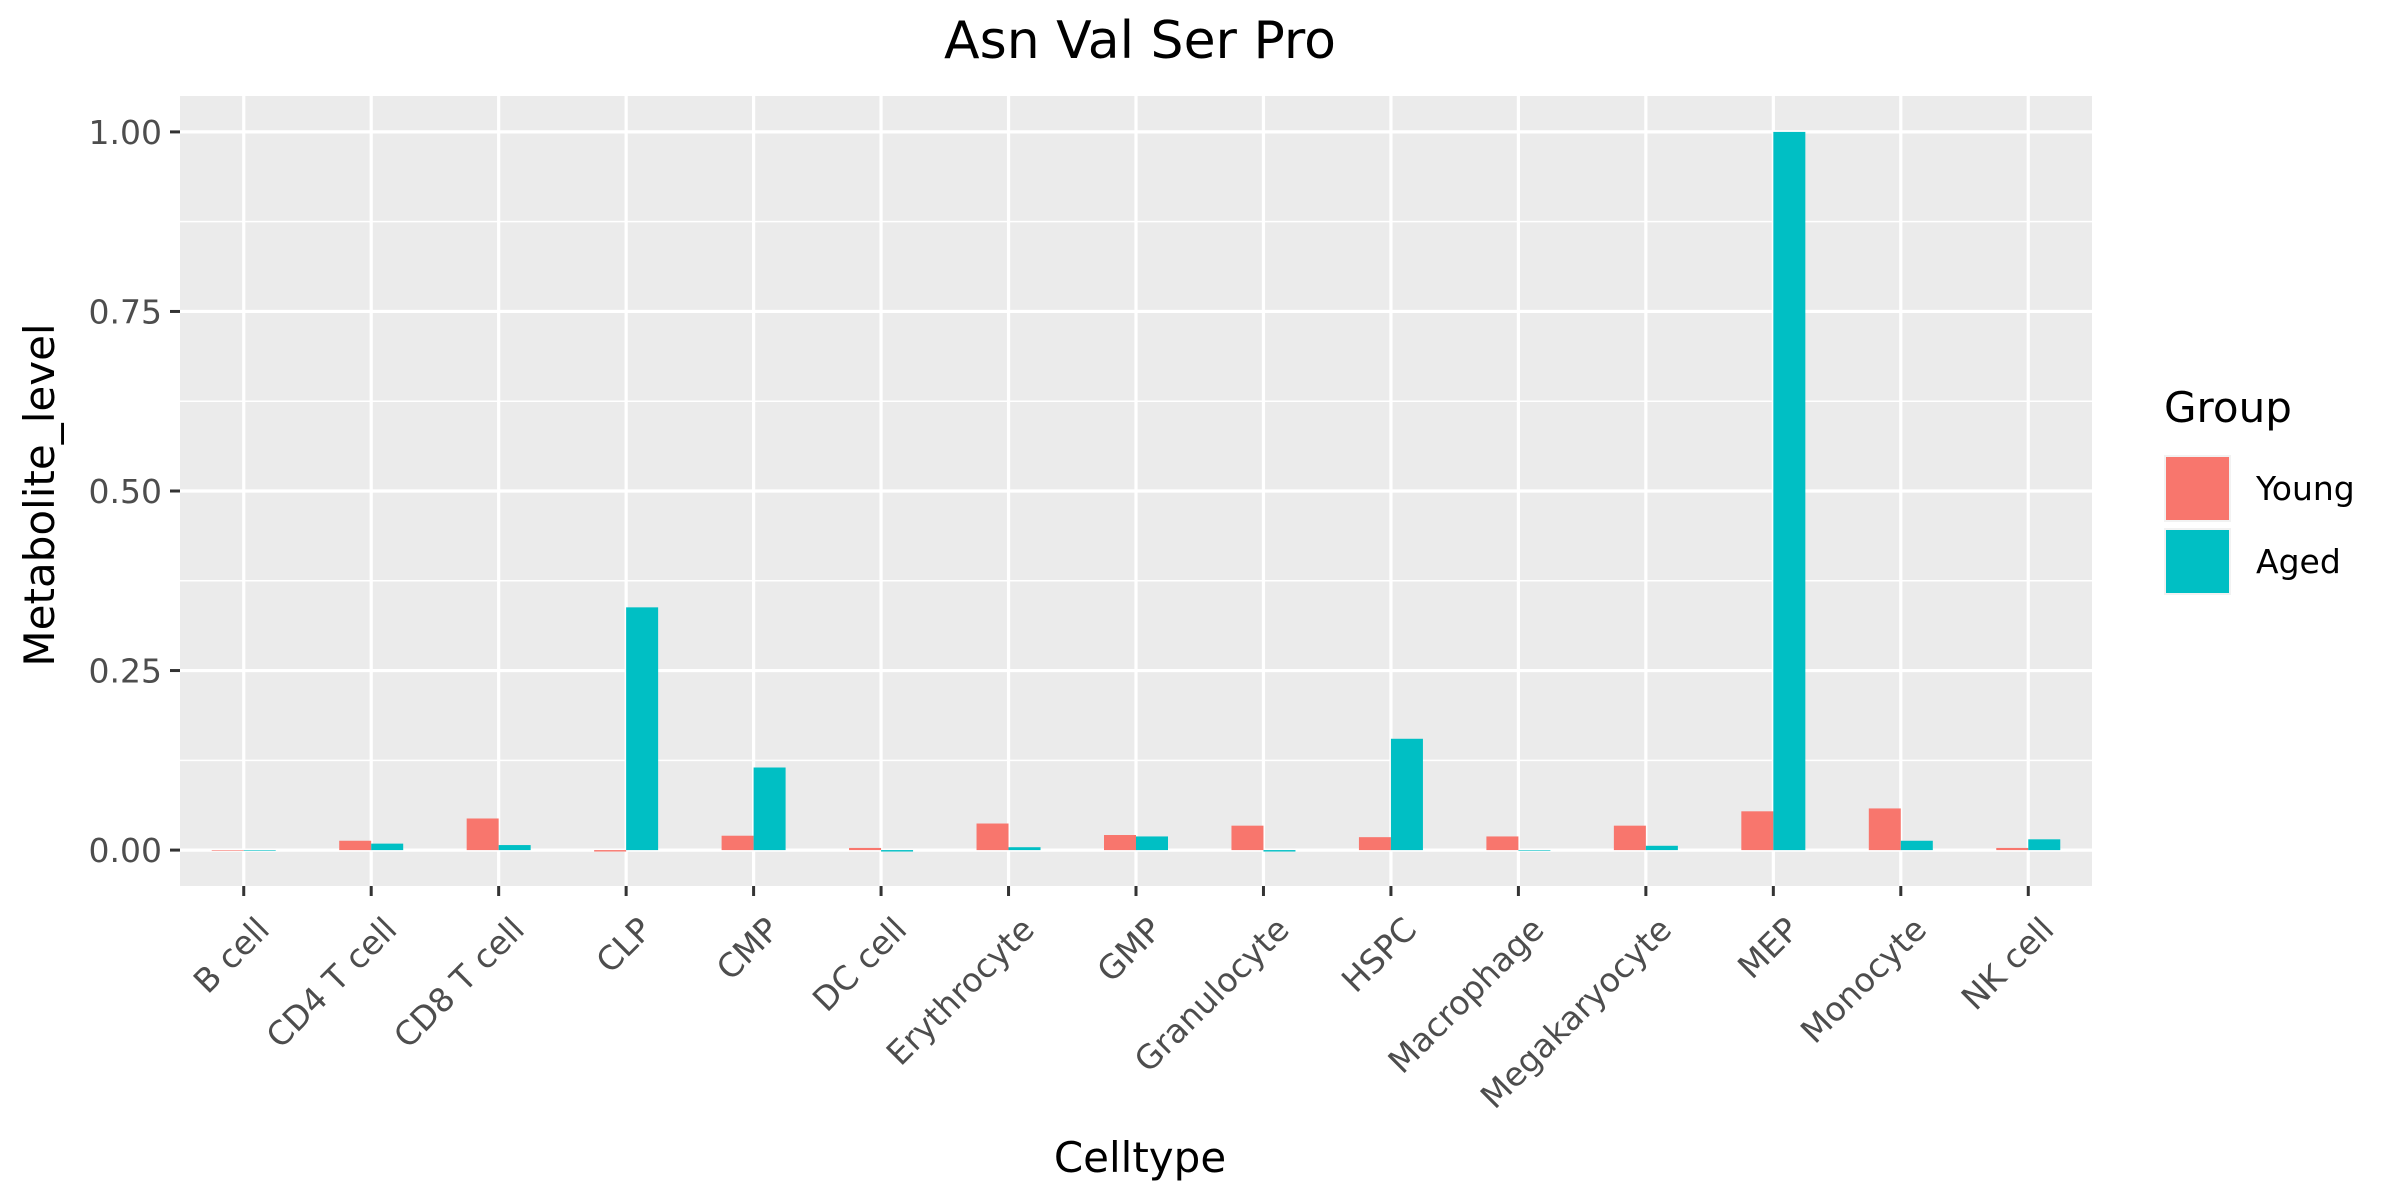 The width and height of the screenshot is (2400, 1204). I want to click on bar-young-granulocyte, so click(1247, 838).